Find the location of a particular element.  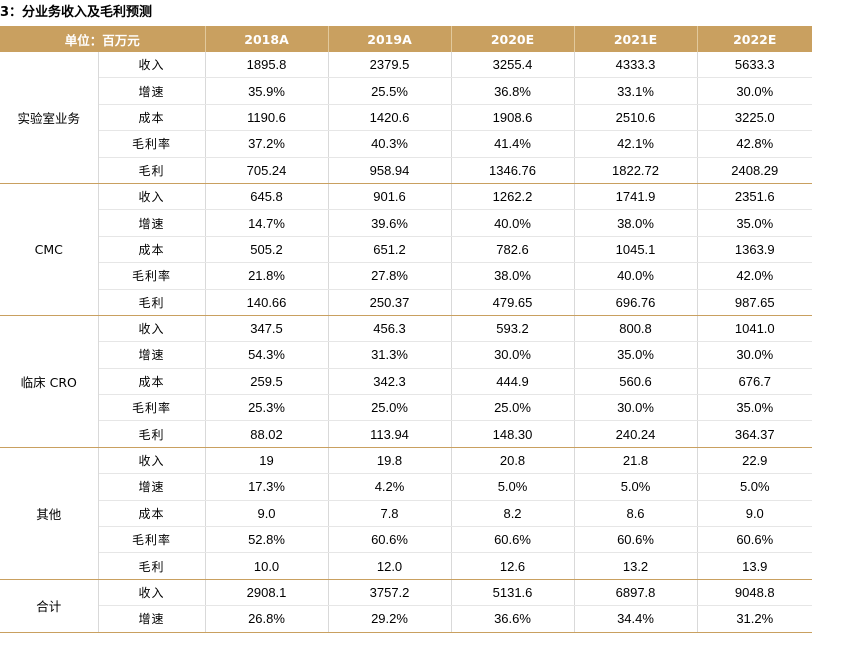

value-cell: 1908.6 is located at coordinates (513, 118).